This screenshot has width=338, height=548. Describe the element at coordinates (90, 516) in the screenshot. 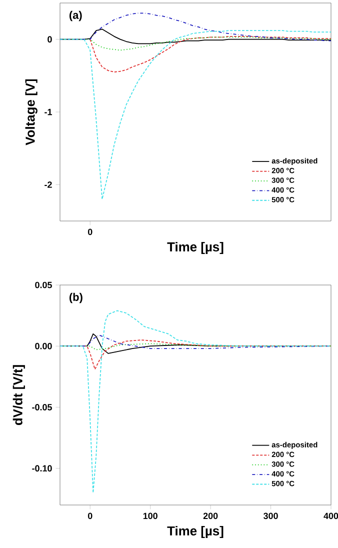

I see `x-tick-label: 0` at that location.